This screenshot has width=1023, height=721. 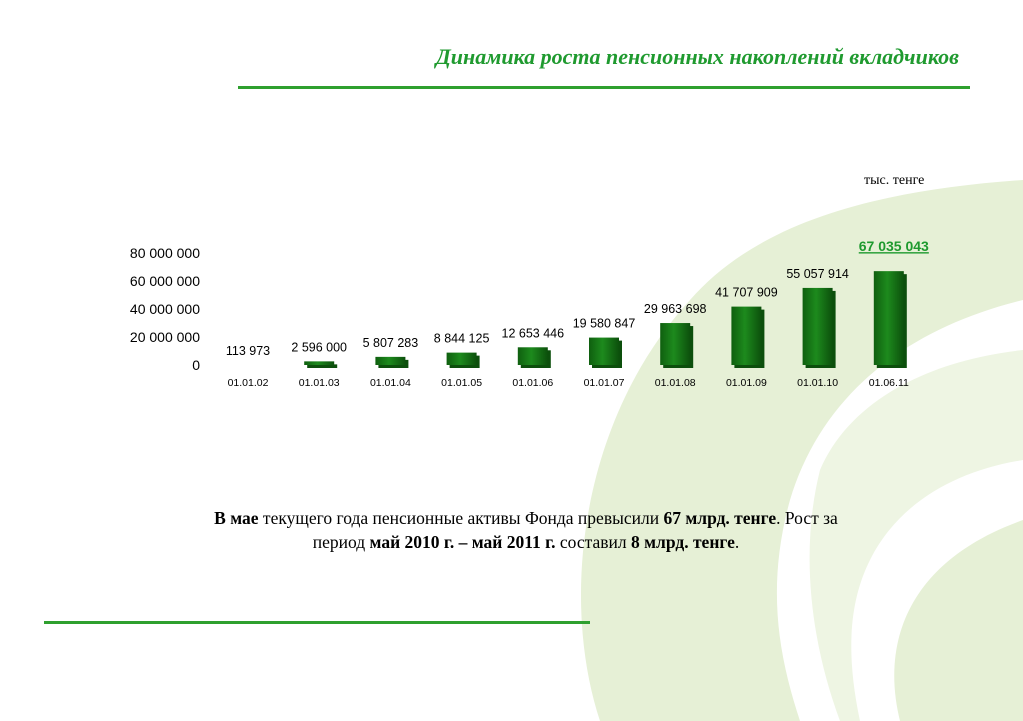 I want to click on caption-fragment: составил, so click(x=593, y=542).